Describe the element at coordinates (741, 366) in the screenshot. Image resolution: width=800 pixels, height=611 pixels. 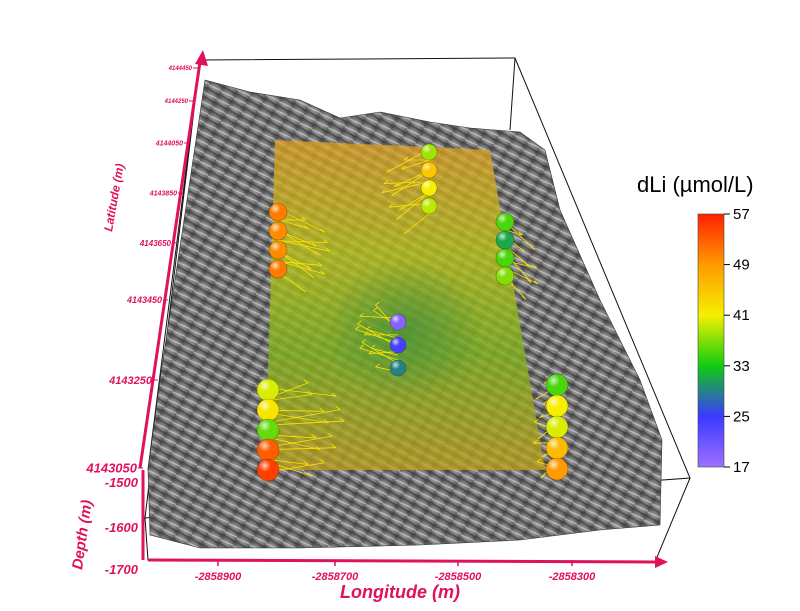
I see `colorbar-tick-label: 33` at that location.